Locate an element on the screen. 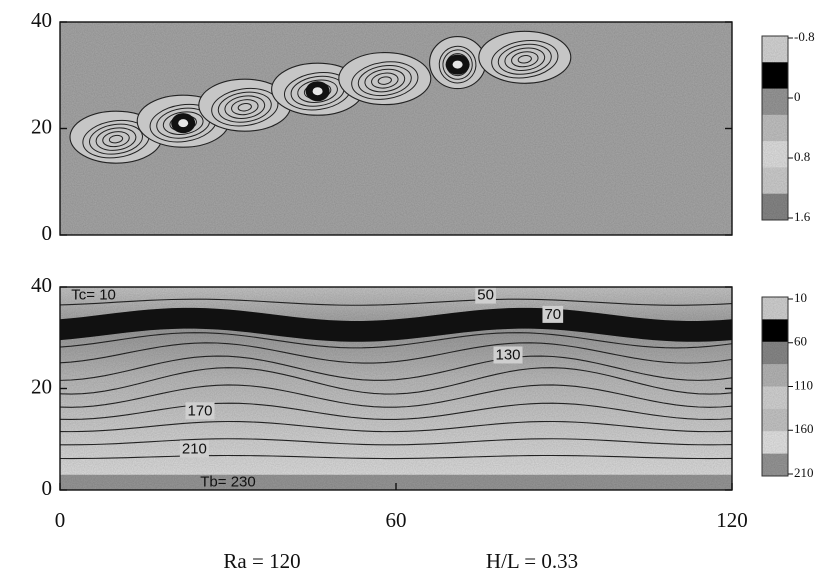 The width and height of the screenshot is (836, 579). colorbar-frame is located at coordinates (775, 128).